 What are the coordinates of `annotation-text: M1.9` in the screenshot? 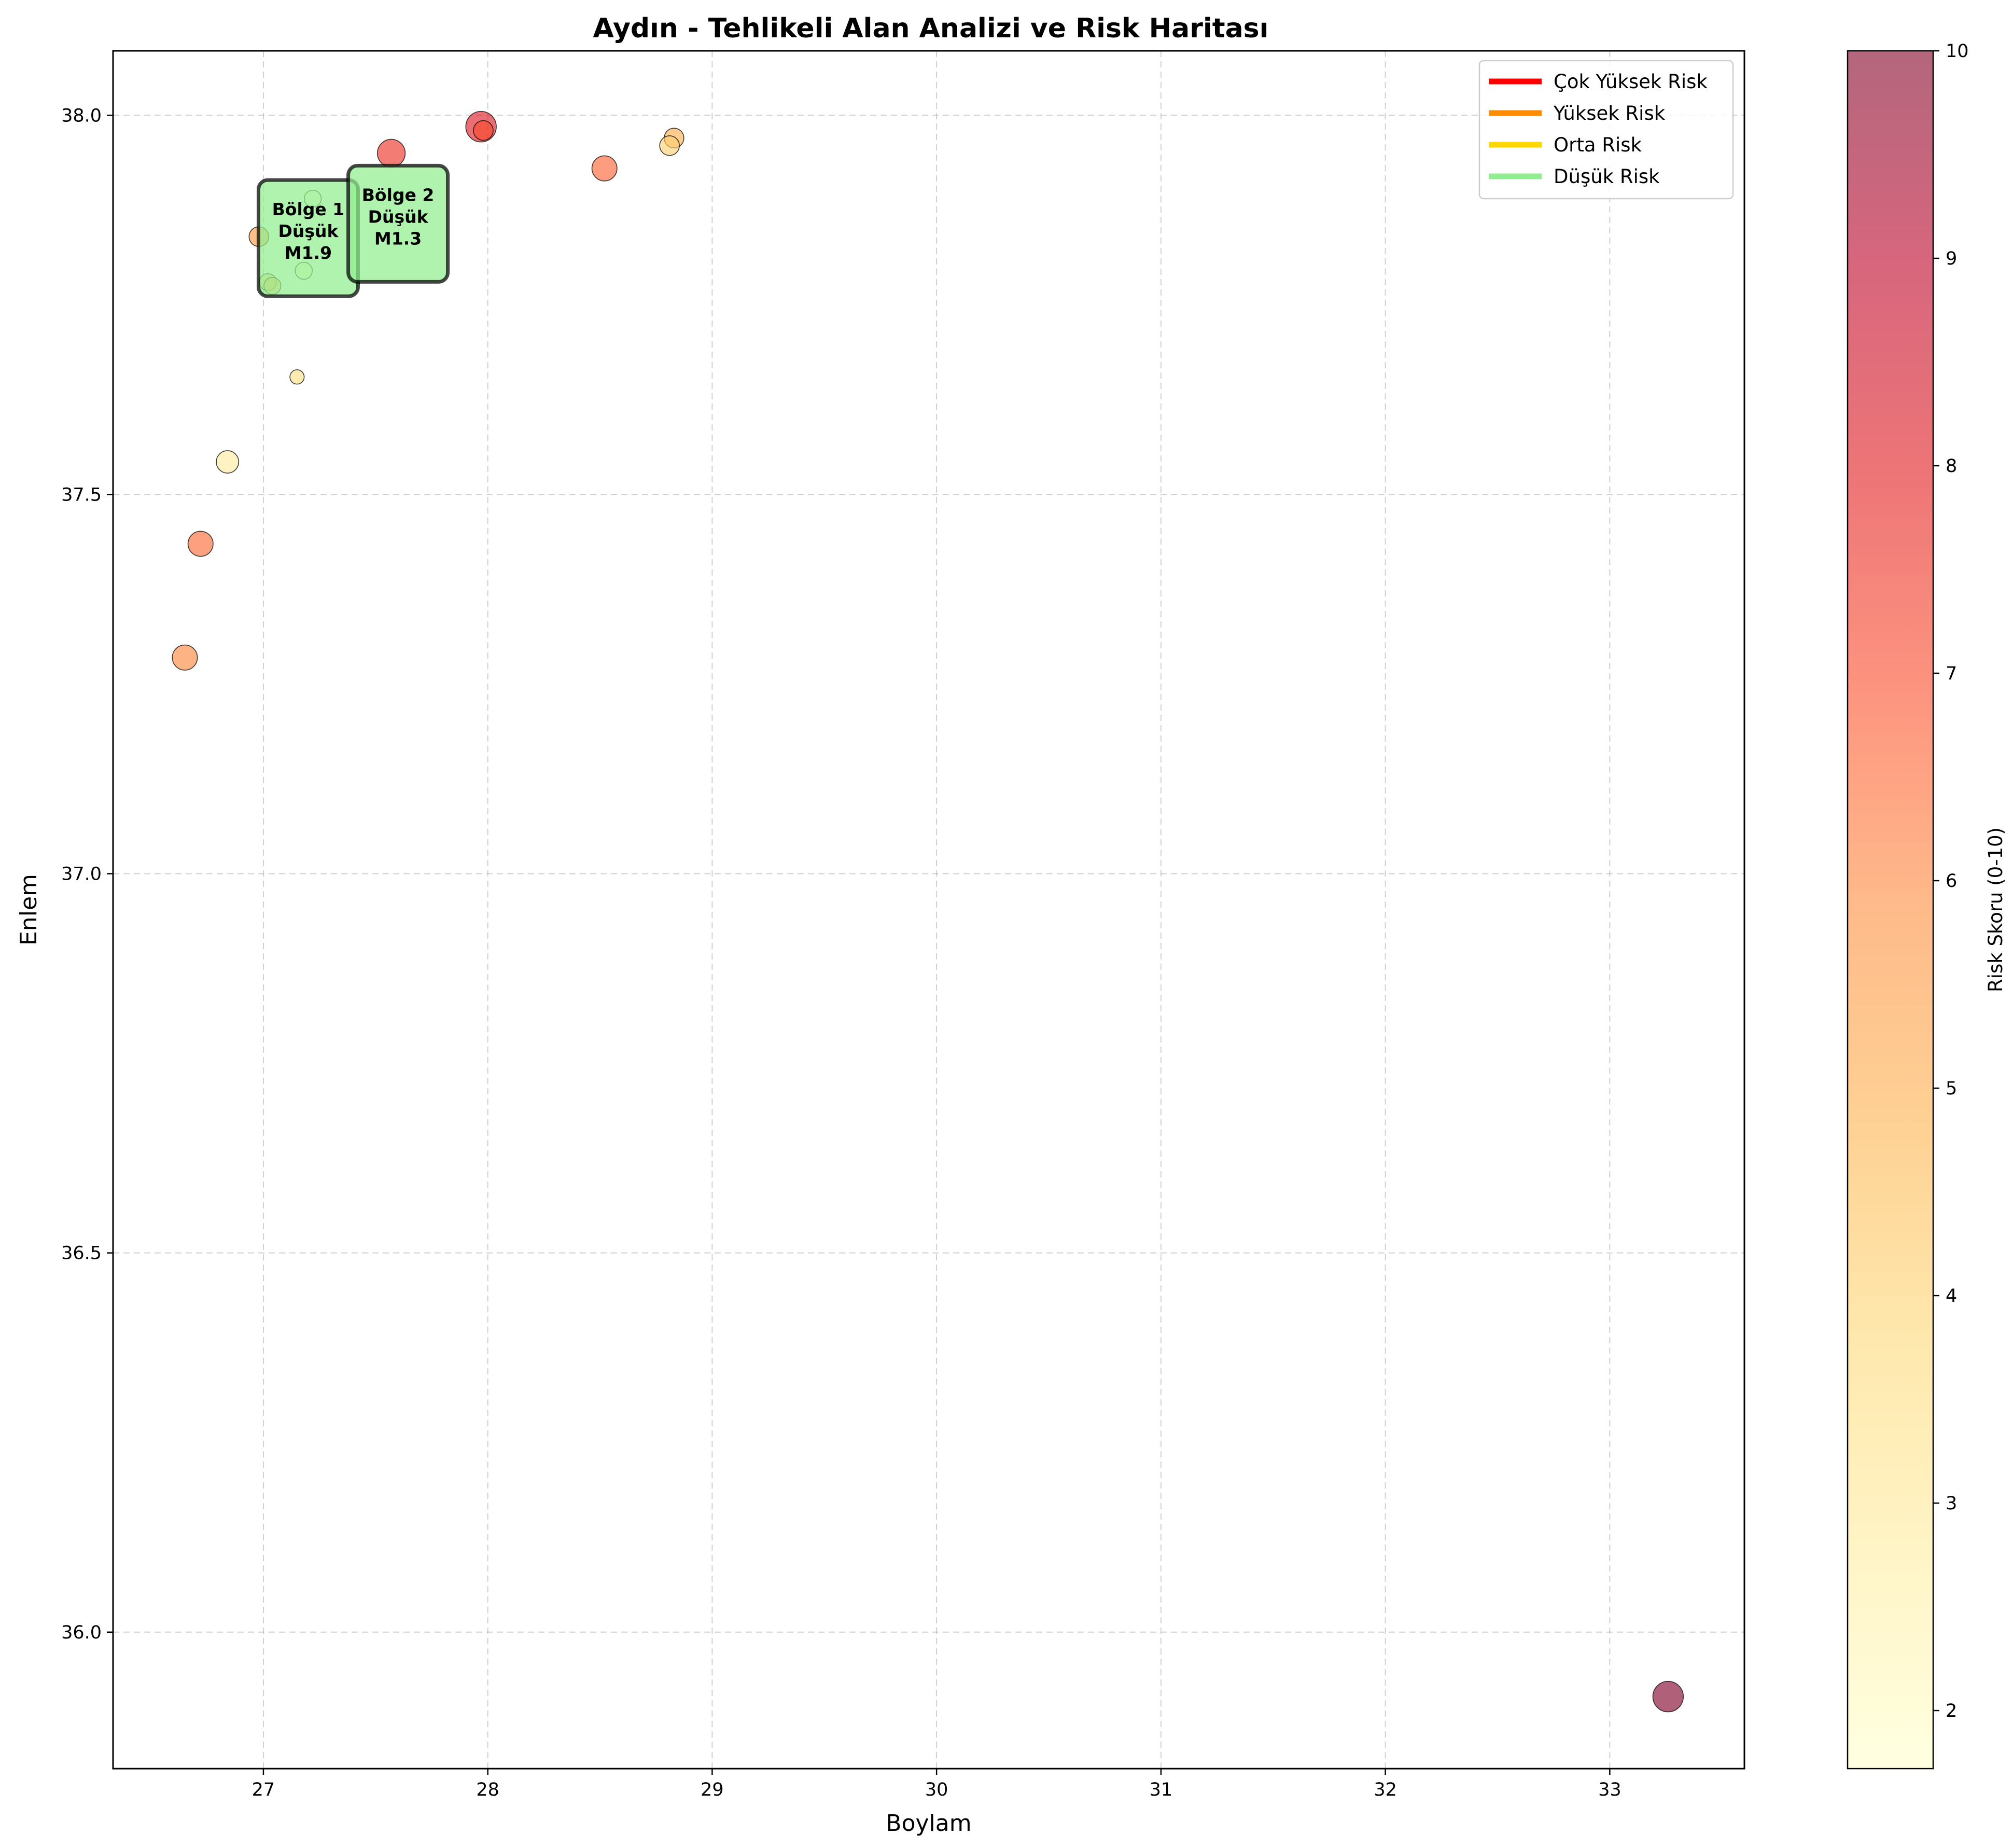 It's located at (309, 253).